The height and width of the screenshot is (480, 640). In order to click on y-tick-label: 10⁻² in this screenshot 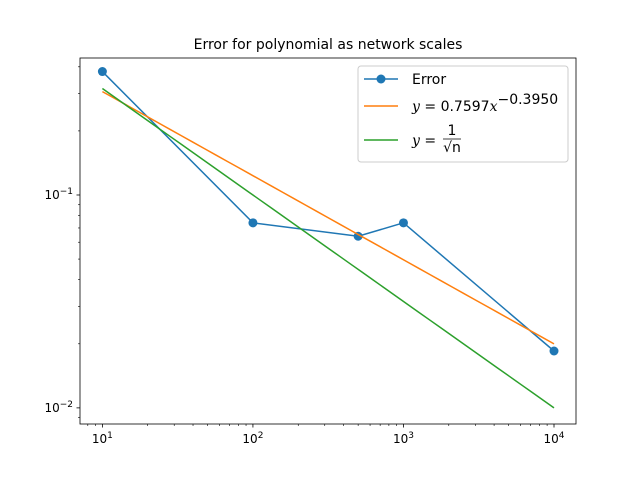, I will do `click(58, 407)`.